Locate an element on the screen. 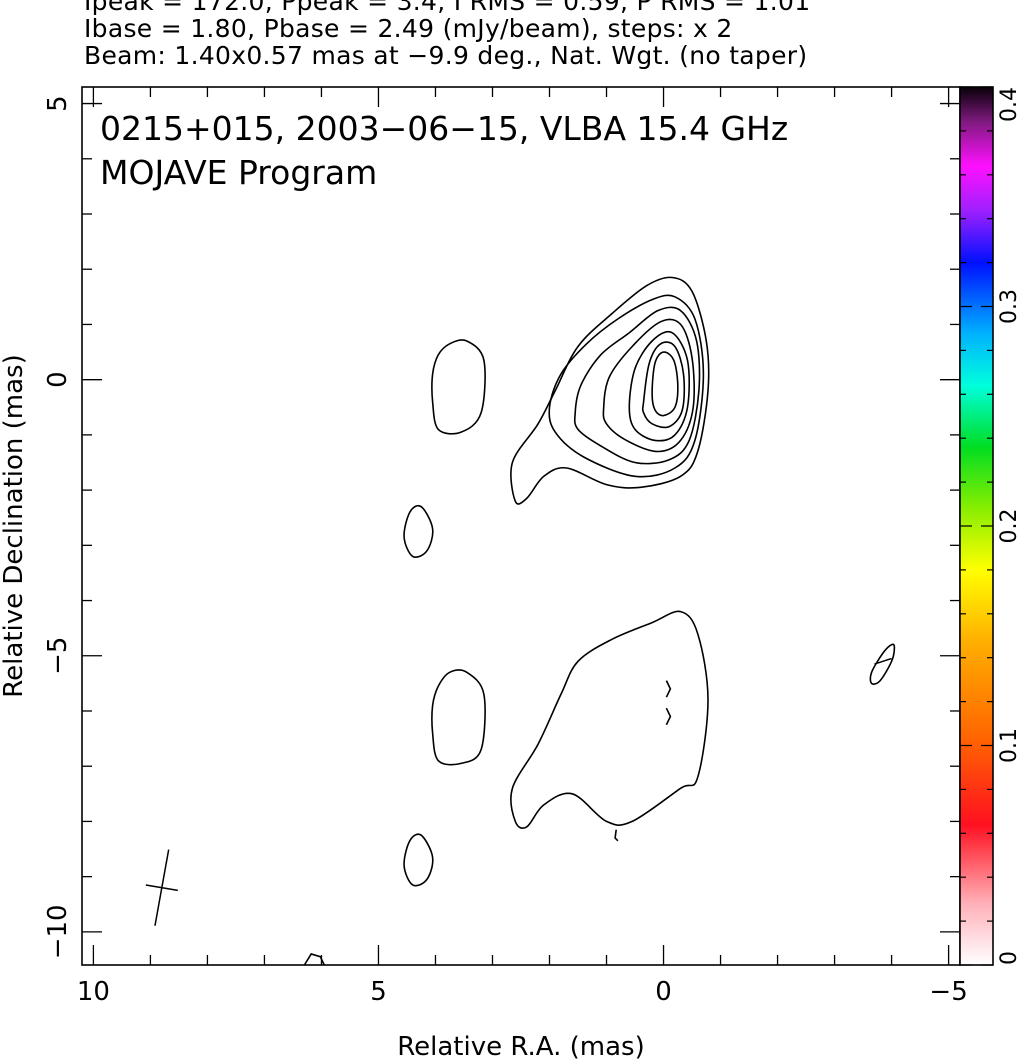 This screenshot has width=1021, height=1060. contour-knot-small-upper is located at coordinates (418, 531).